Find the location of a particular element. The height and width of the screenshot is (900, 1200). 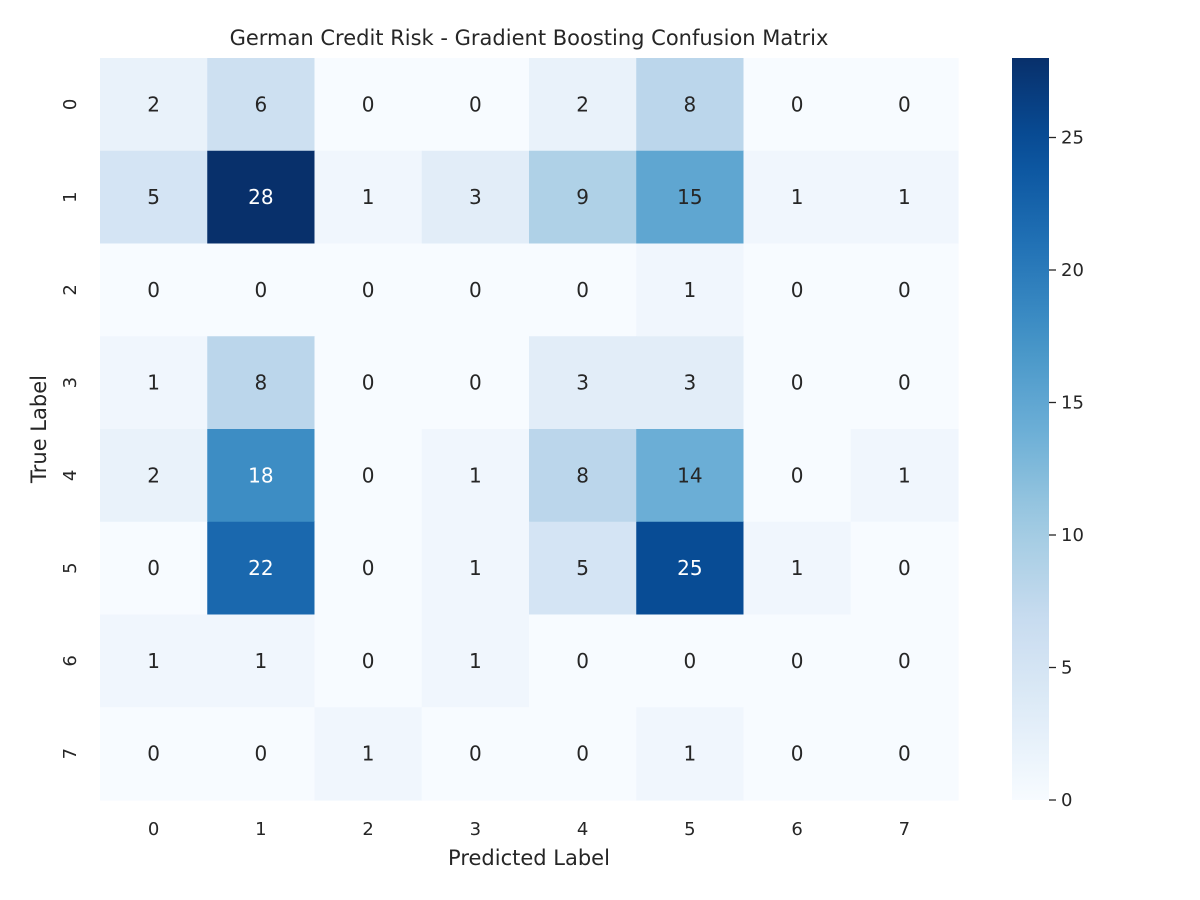

heatmap-cell-r4-c5 is located at coordinates (690, 476).